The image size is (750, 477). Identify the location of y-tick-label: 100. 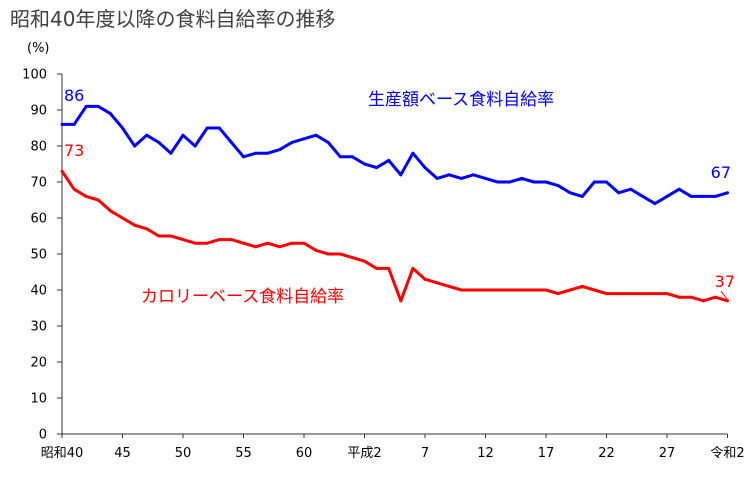
(34, 75).